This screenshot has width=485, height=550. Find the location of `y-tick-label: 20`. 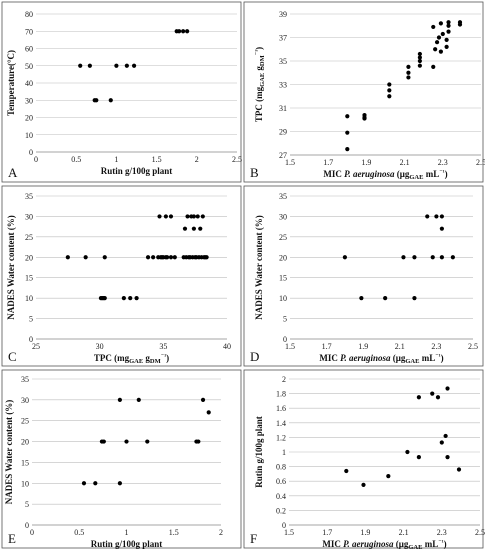

y-tick-label: 20 is located at coordinates (29, 118).